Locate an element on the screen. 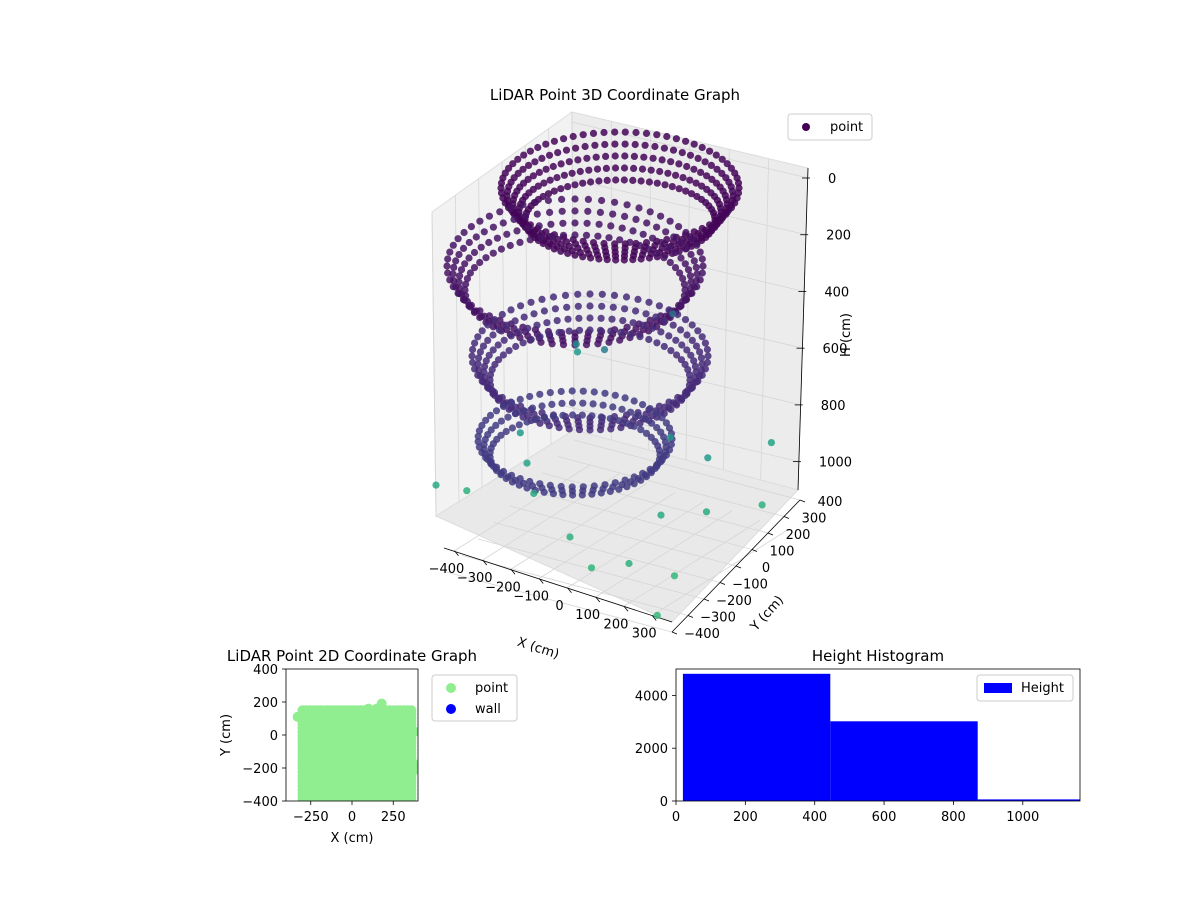 This screenshot has width=1200, height=900. histogram-title: Height Histogram is located at coordinates (878, 656).